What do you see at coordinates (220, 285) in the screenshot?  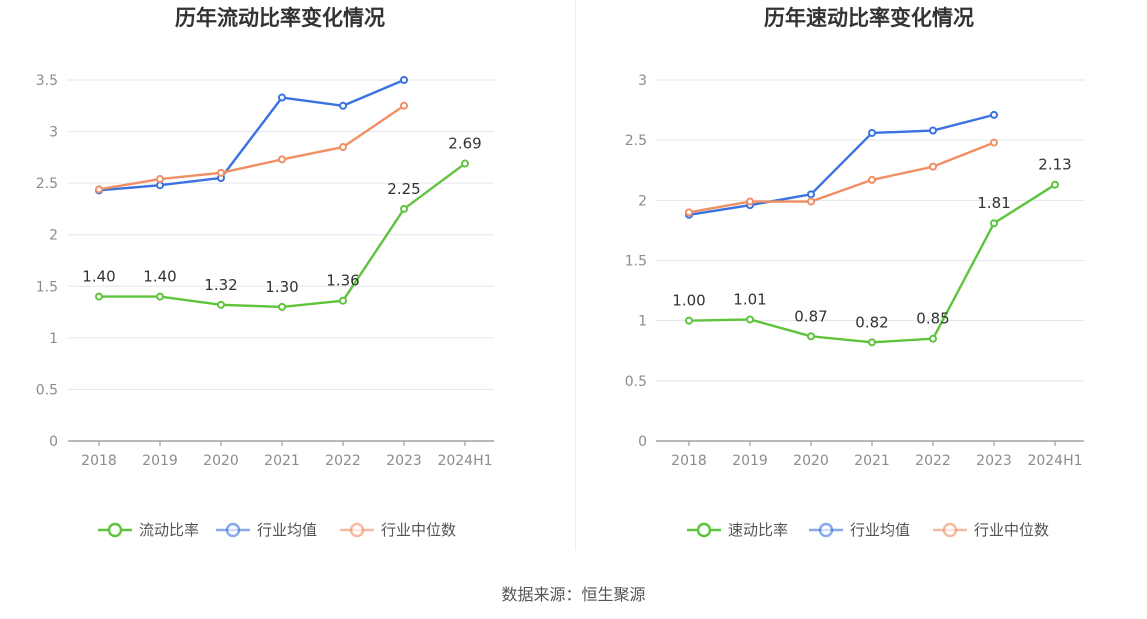 I see `data-label: 1.32` at bounding box center [220, 285].